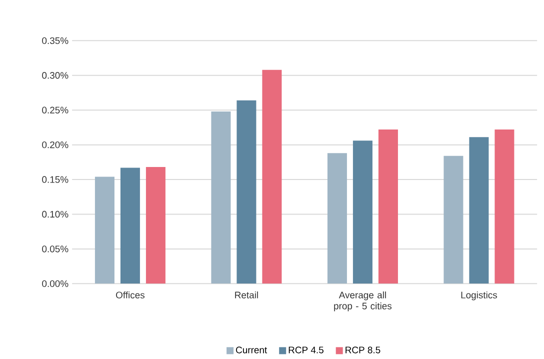  I want to click on y-tick-label: 0.05%, so click(55, 249).